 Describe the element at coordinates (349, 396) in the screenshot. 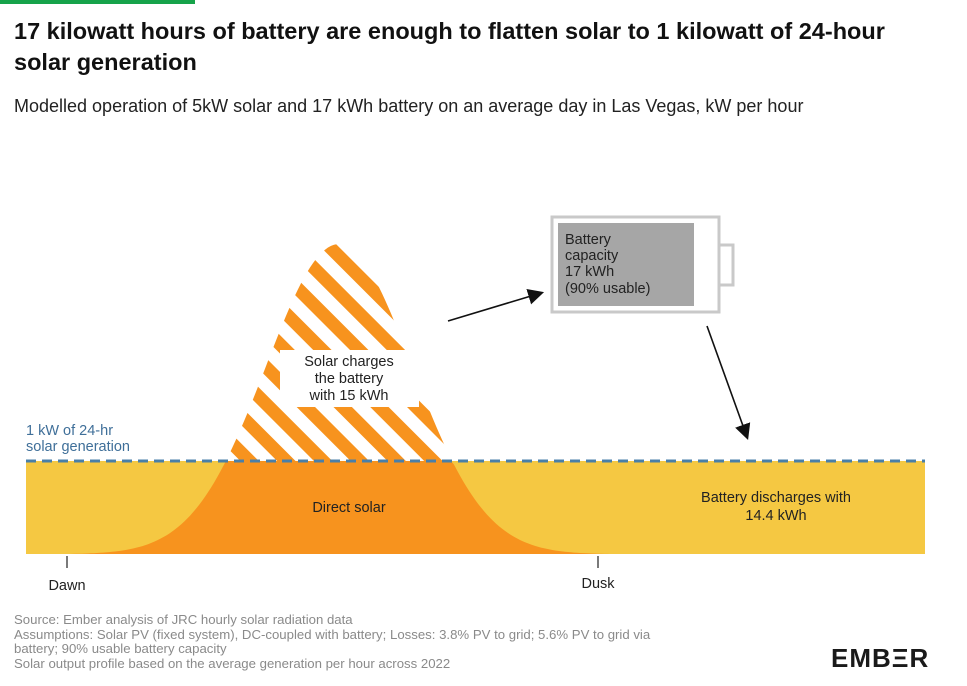

I see `charge-label-3: with 15 kWh` at that location.